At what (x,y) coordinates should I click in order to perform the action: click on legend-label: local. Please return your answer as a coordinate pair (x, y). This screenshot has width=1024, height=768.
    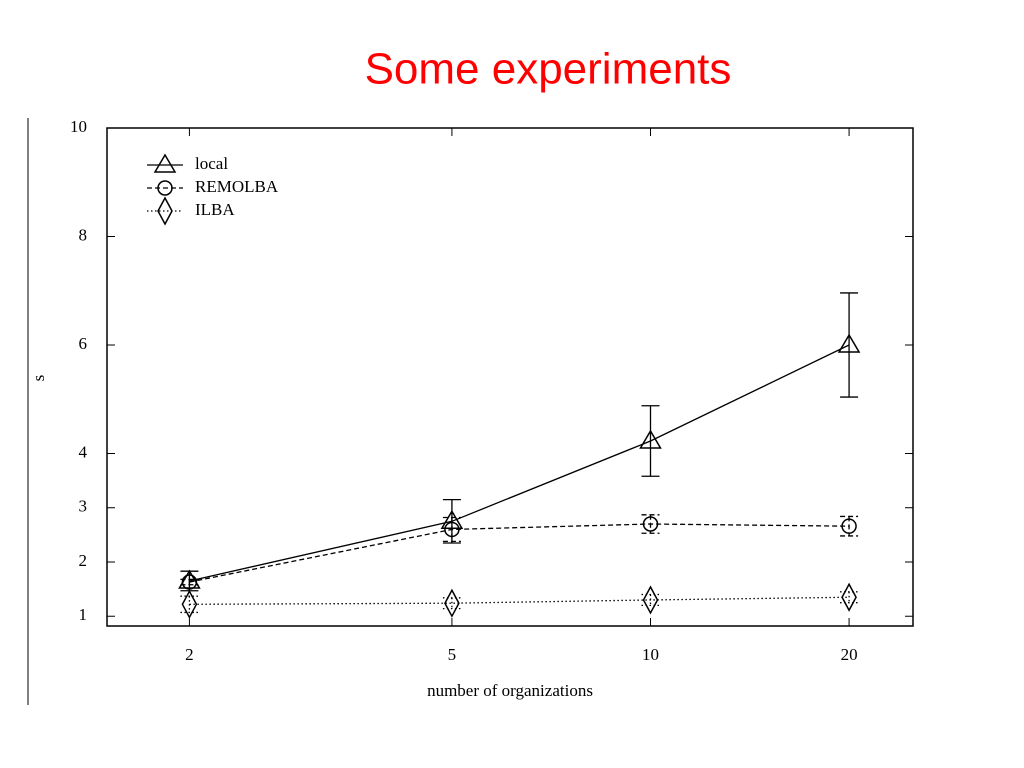
    Looking at the image, I should click on (211, 163).